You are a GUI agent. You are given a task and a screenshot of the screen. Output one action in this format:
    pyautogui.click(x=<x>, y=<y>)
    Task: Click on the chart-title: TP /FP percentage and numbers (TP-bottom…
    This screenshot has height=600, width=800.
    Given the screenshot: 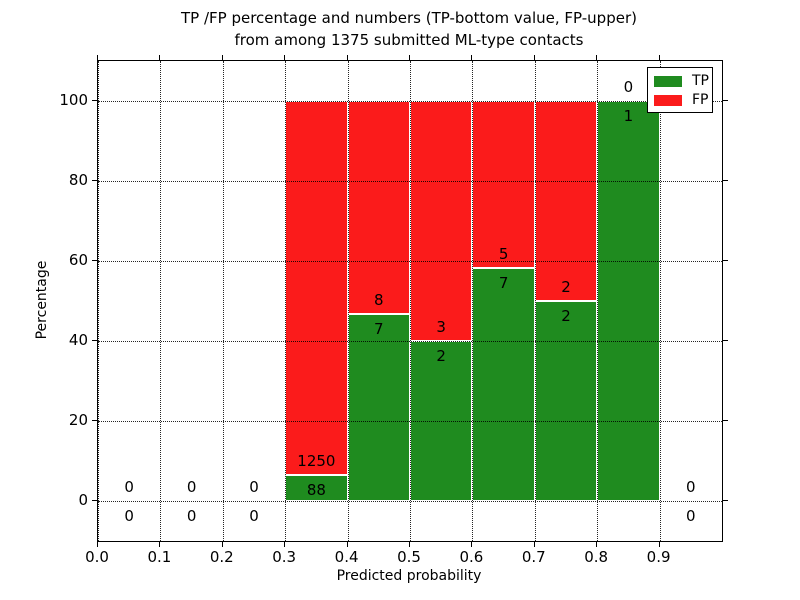 What is the action you would take?
    pyautogui.click(x=409, y=29)
    